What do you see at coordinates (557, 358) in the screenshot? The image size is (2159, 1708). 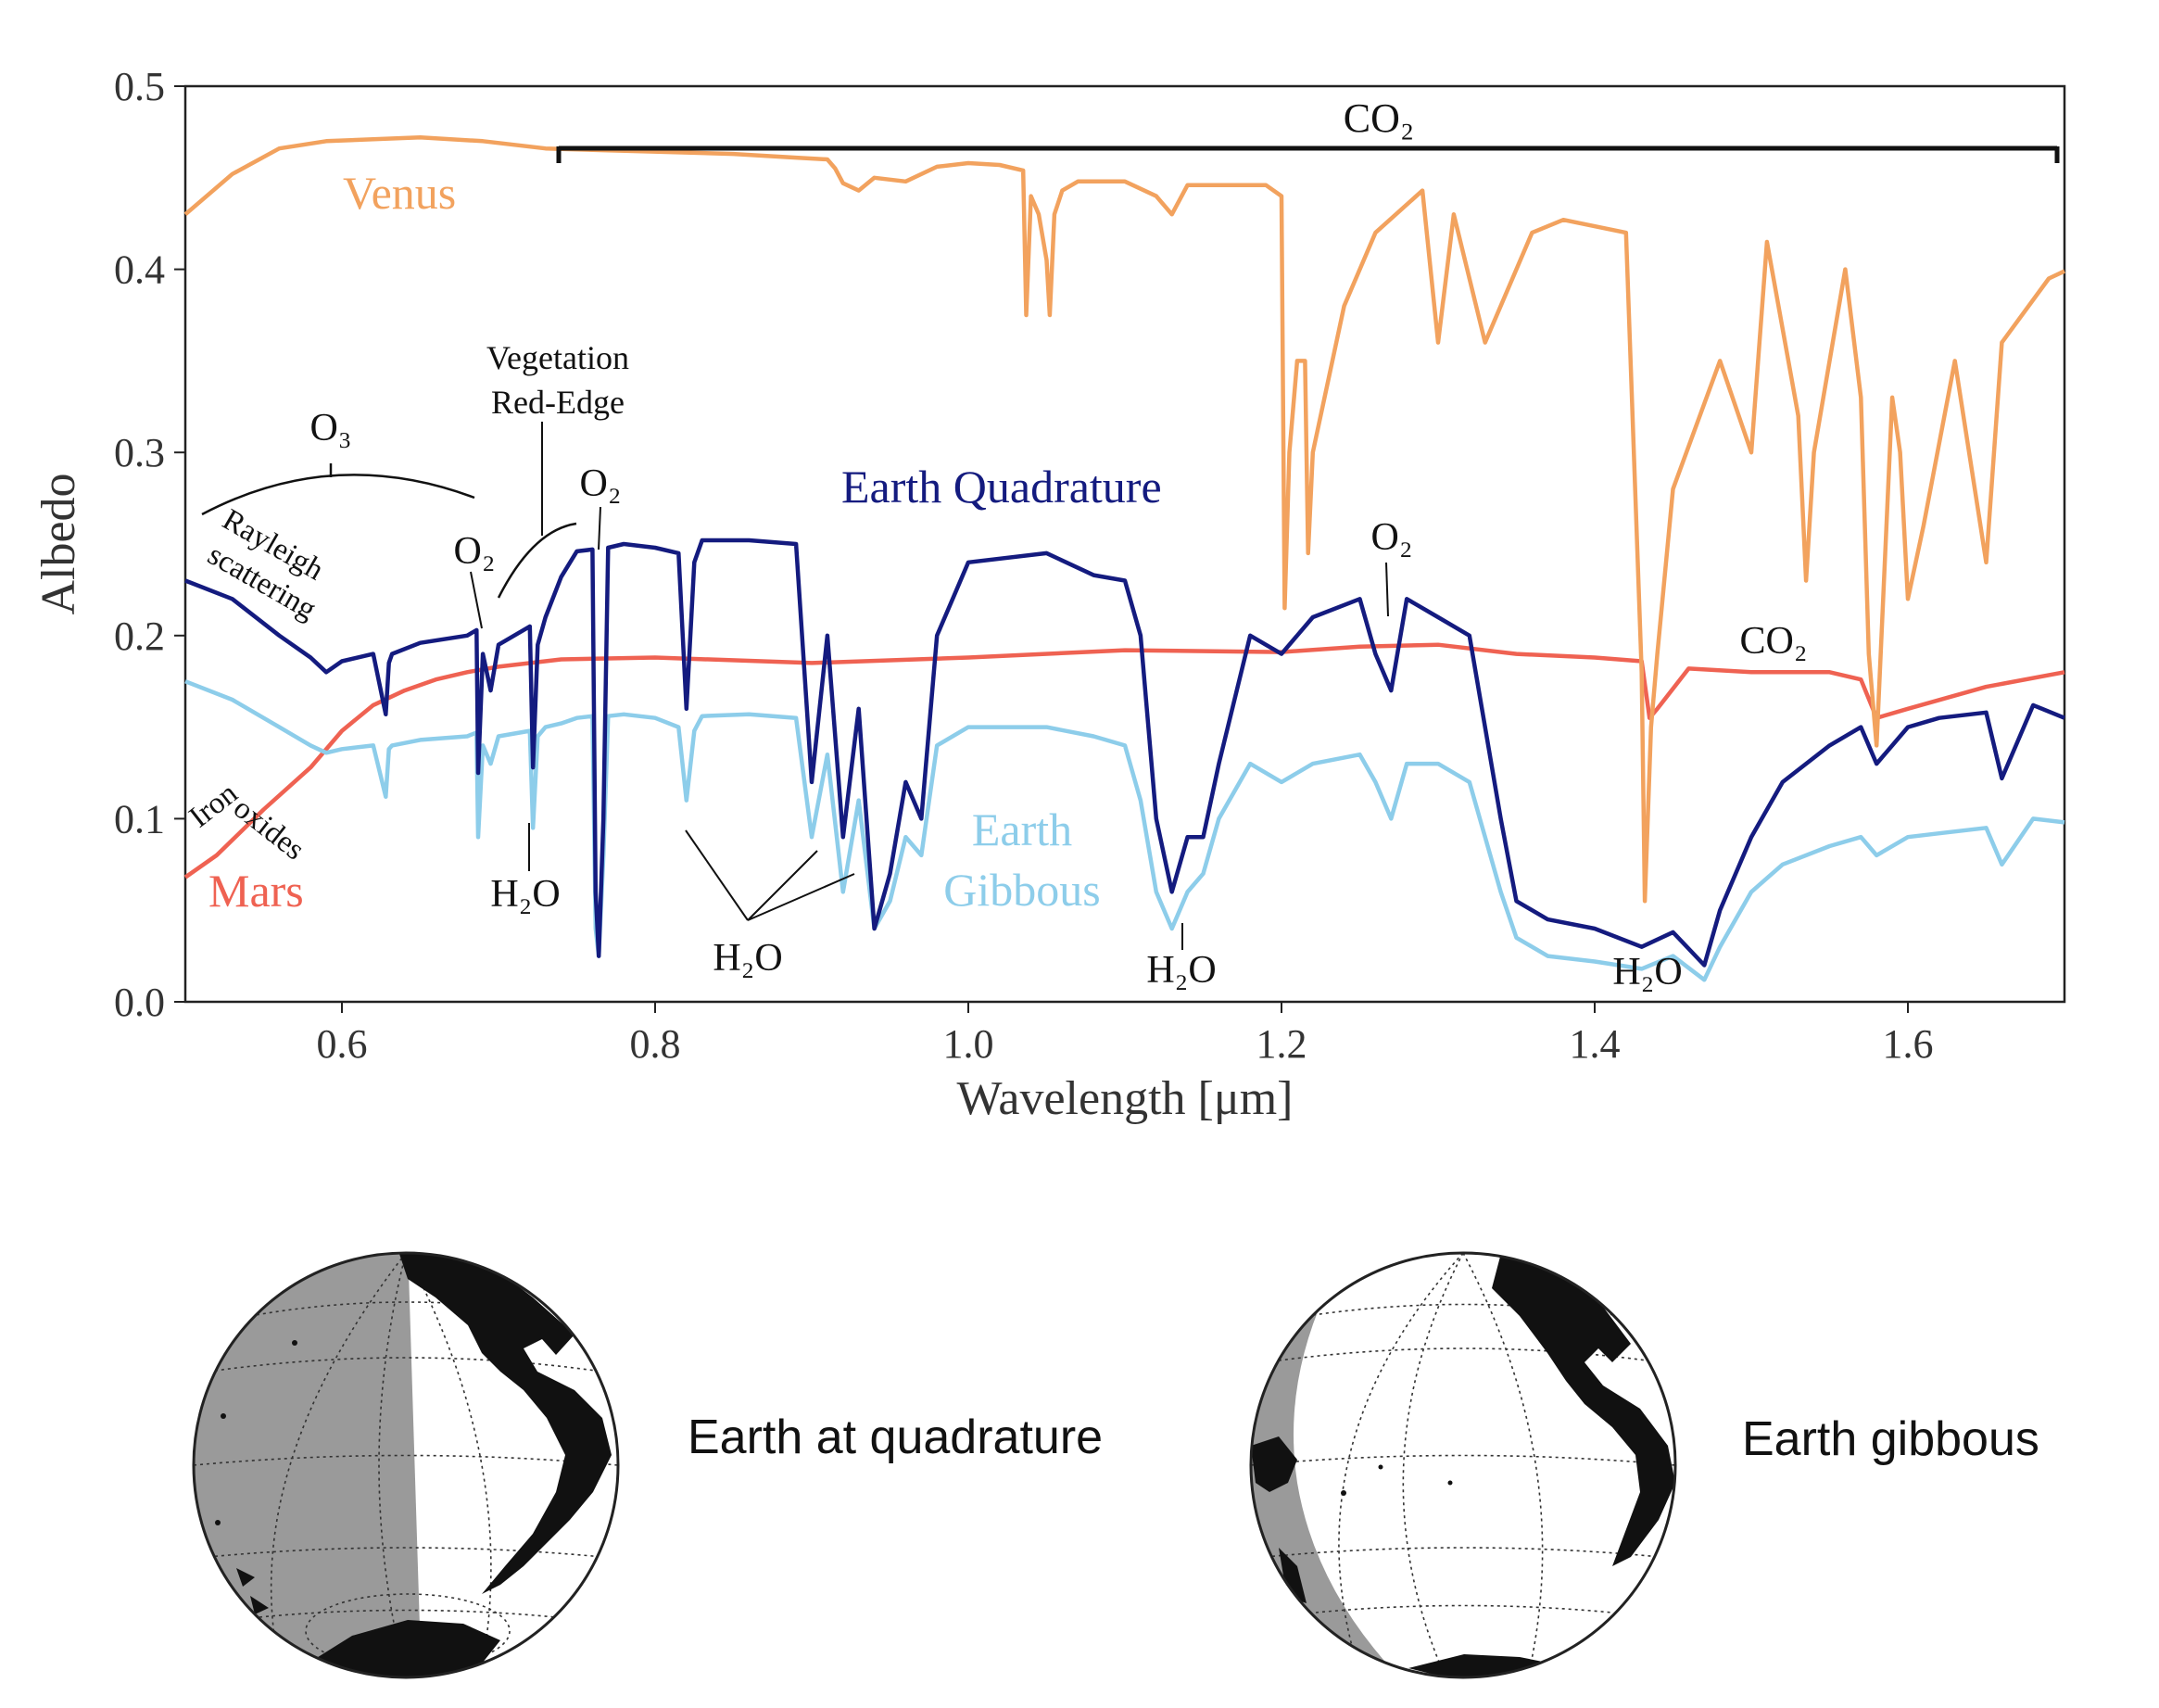 I see `vegetation-label-1: Vegetation` at bounding box center [557, 358].